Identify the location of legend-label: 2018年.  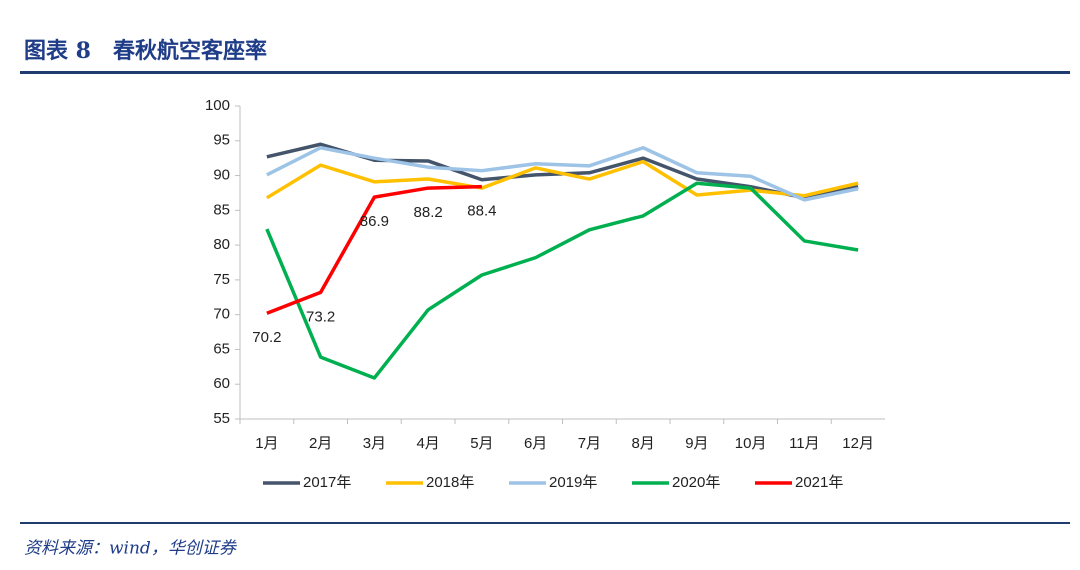
(450, 482).